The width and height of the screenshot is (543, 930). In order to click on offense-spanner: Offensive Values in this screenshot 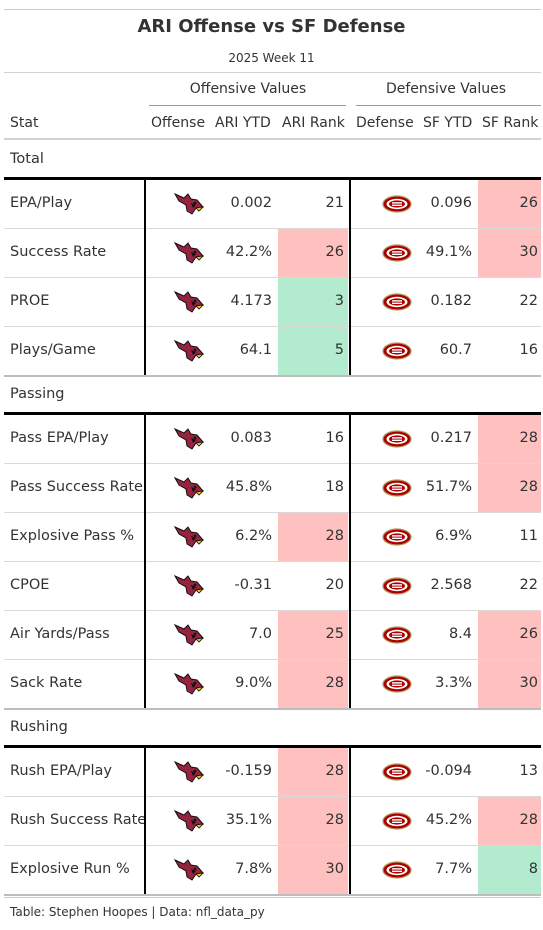, I will do `click(248, 89)`.